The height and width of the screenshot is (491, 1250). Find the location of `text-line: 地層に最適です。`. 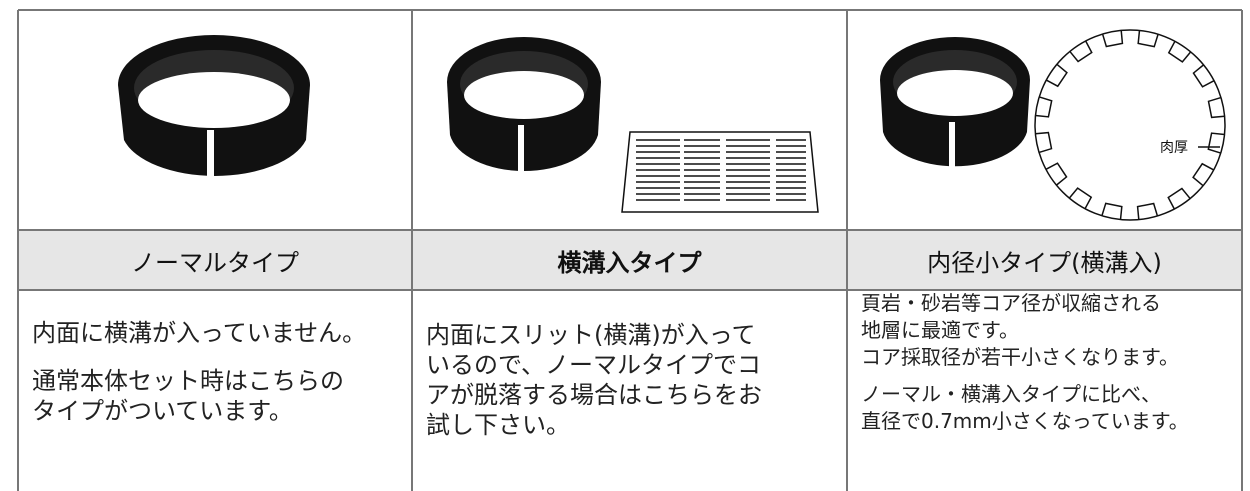

text-line: 地層に最適です。 is located at coordinates (940, 330).